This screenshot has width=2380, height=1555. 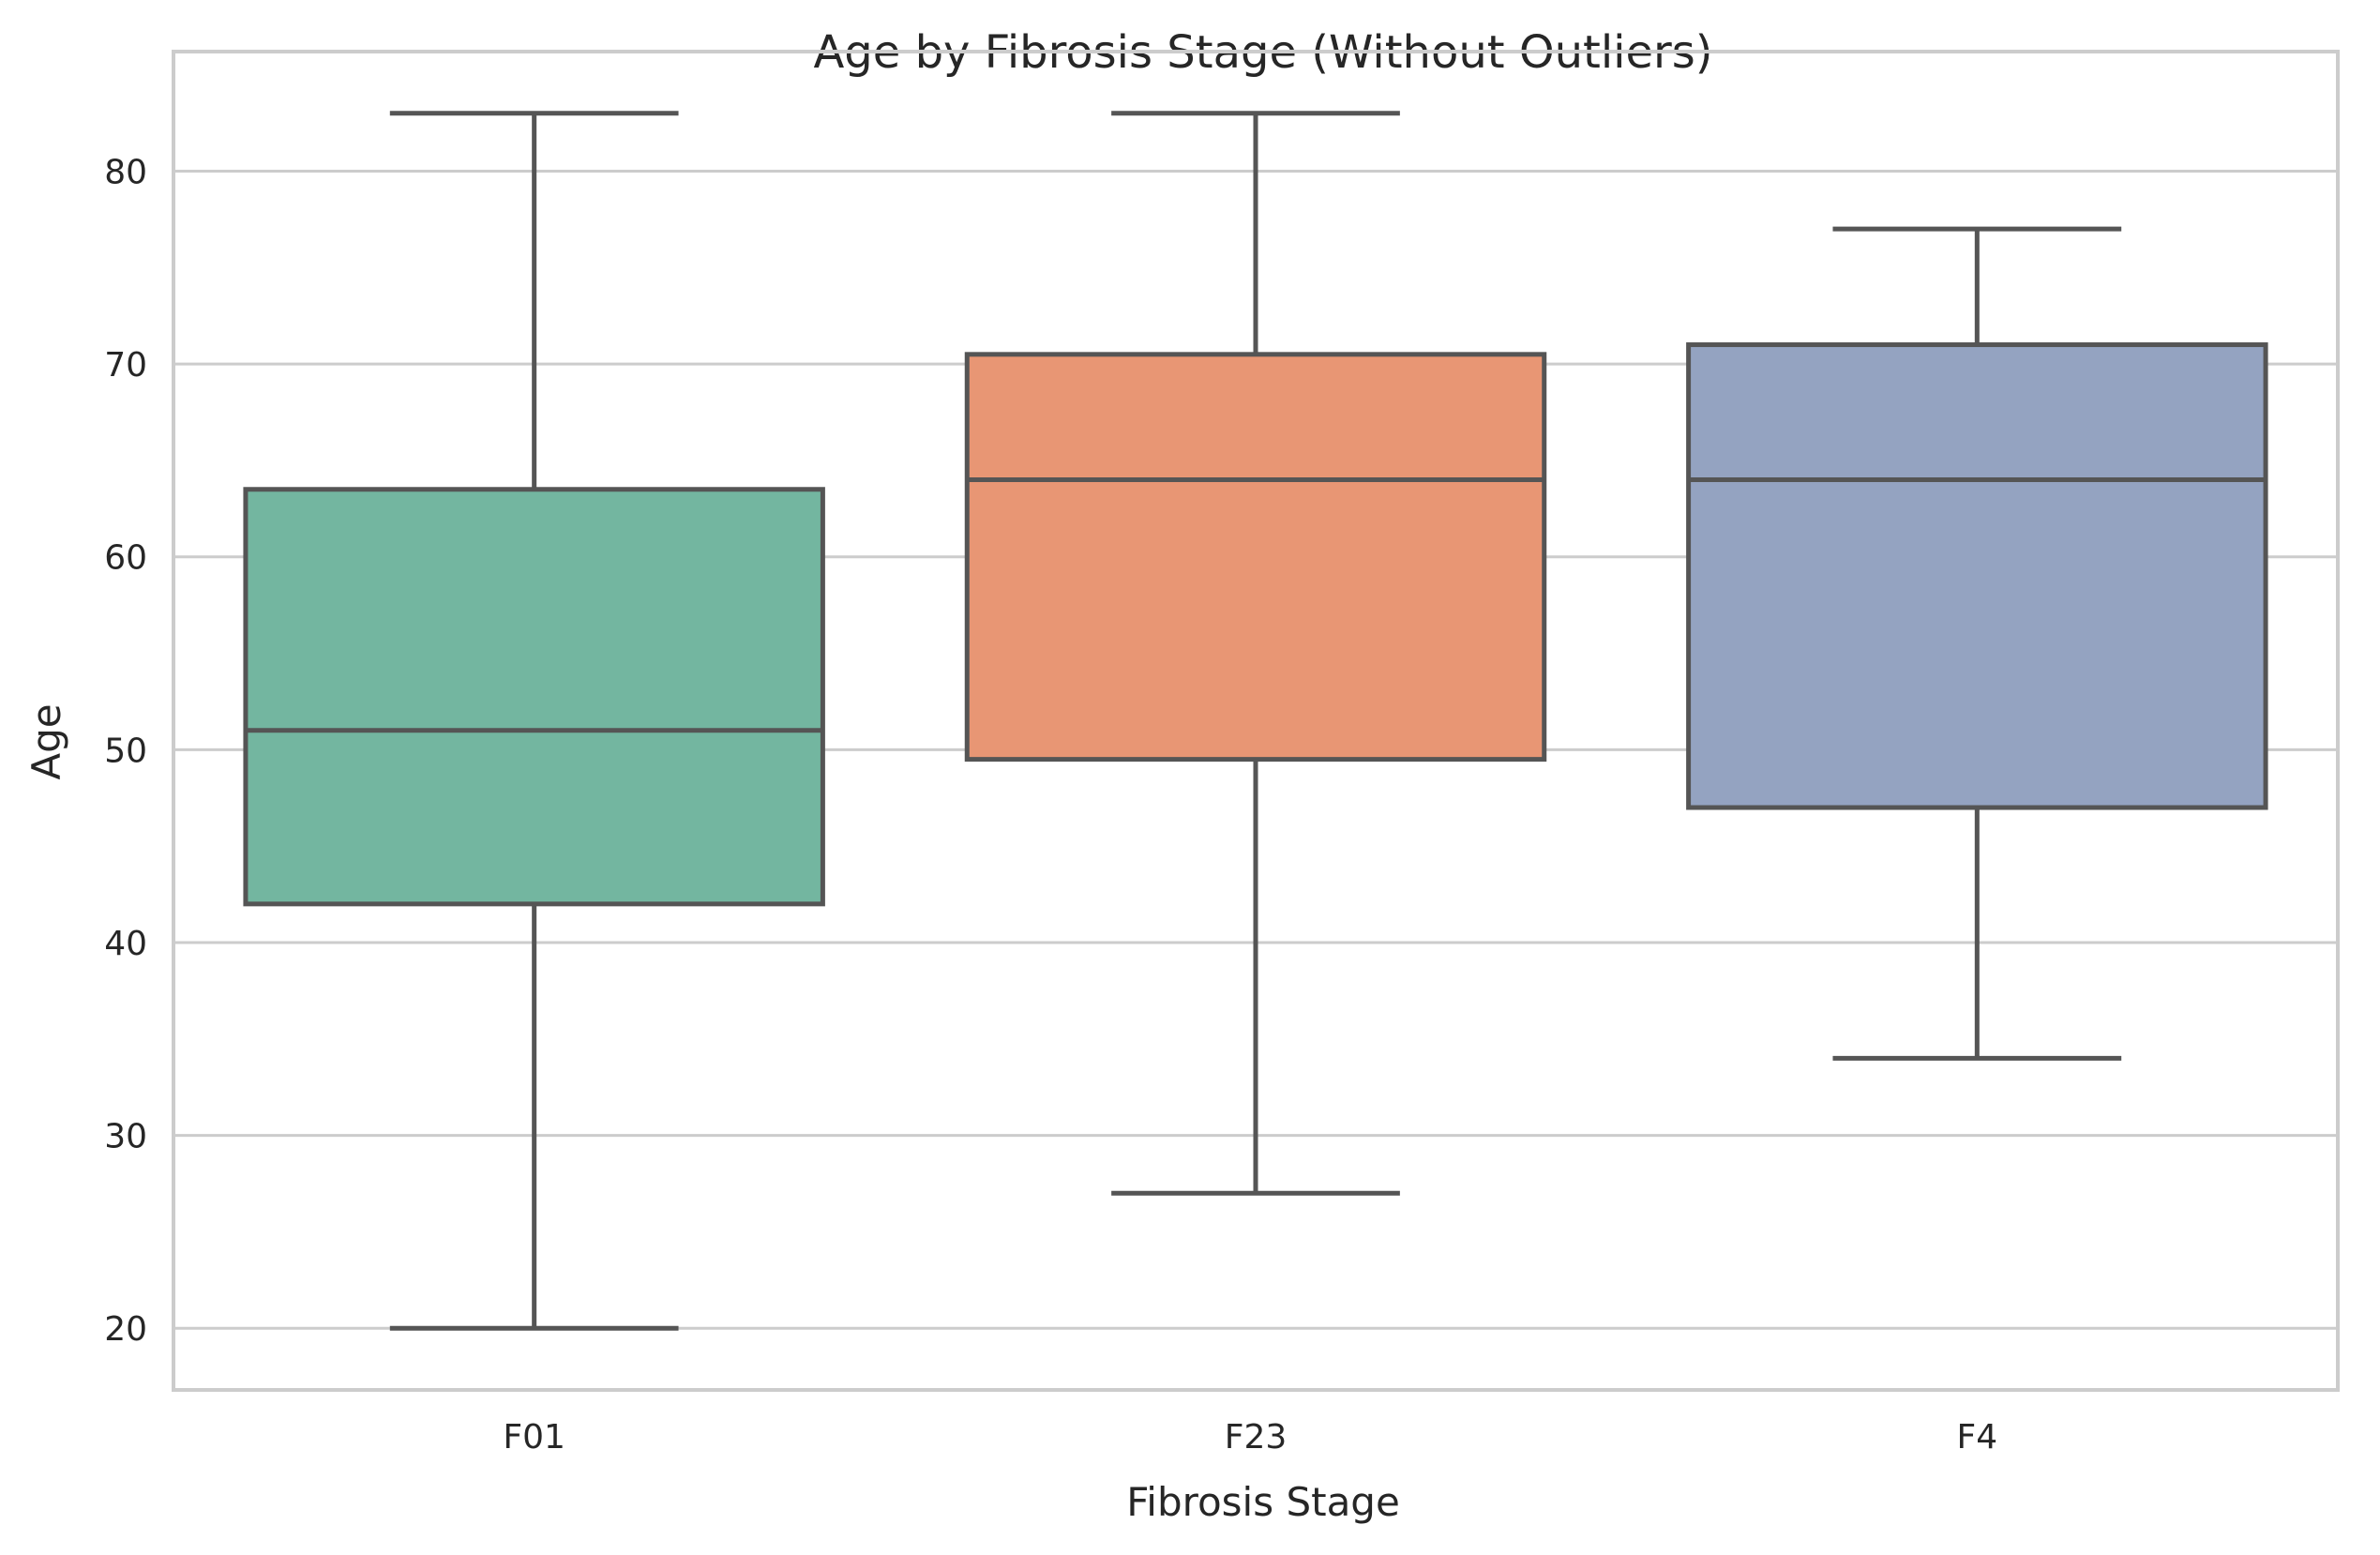 I want to click on box-group-F4, so click(x=1977, y=643).